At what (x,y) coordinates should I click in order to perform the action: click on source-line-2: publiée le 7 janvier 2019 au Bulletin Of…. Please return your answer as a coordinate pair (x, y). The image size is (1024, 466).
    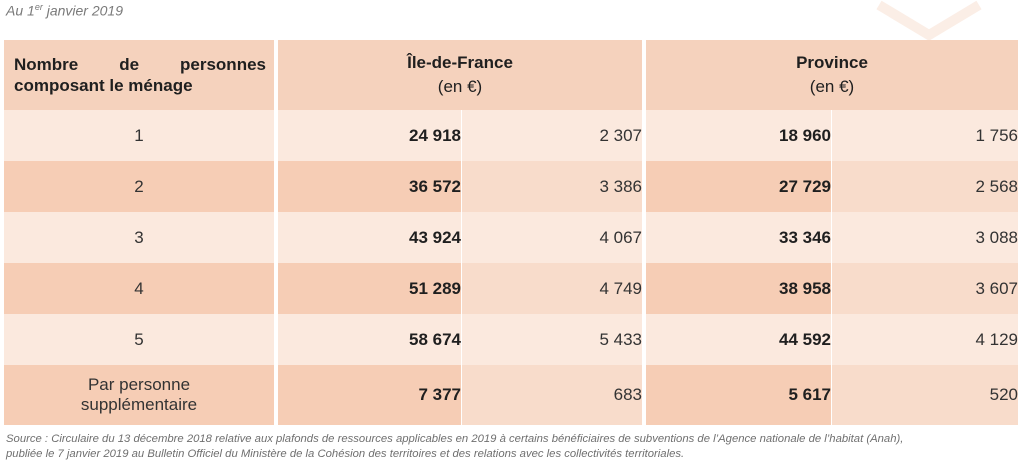
    Looking at the image, I should click on (345, 454).